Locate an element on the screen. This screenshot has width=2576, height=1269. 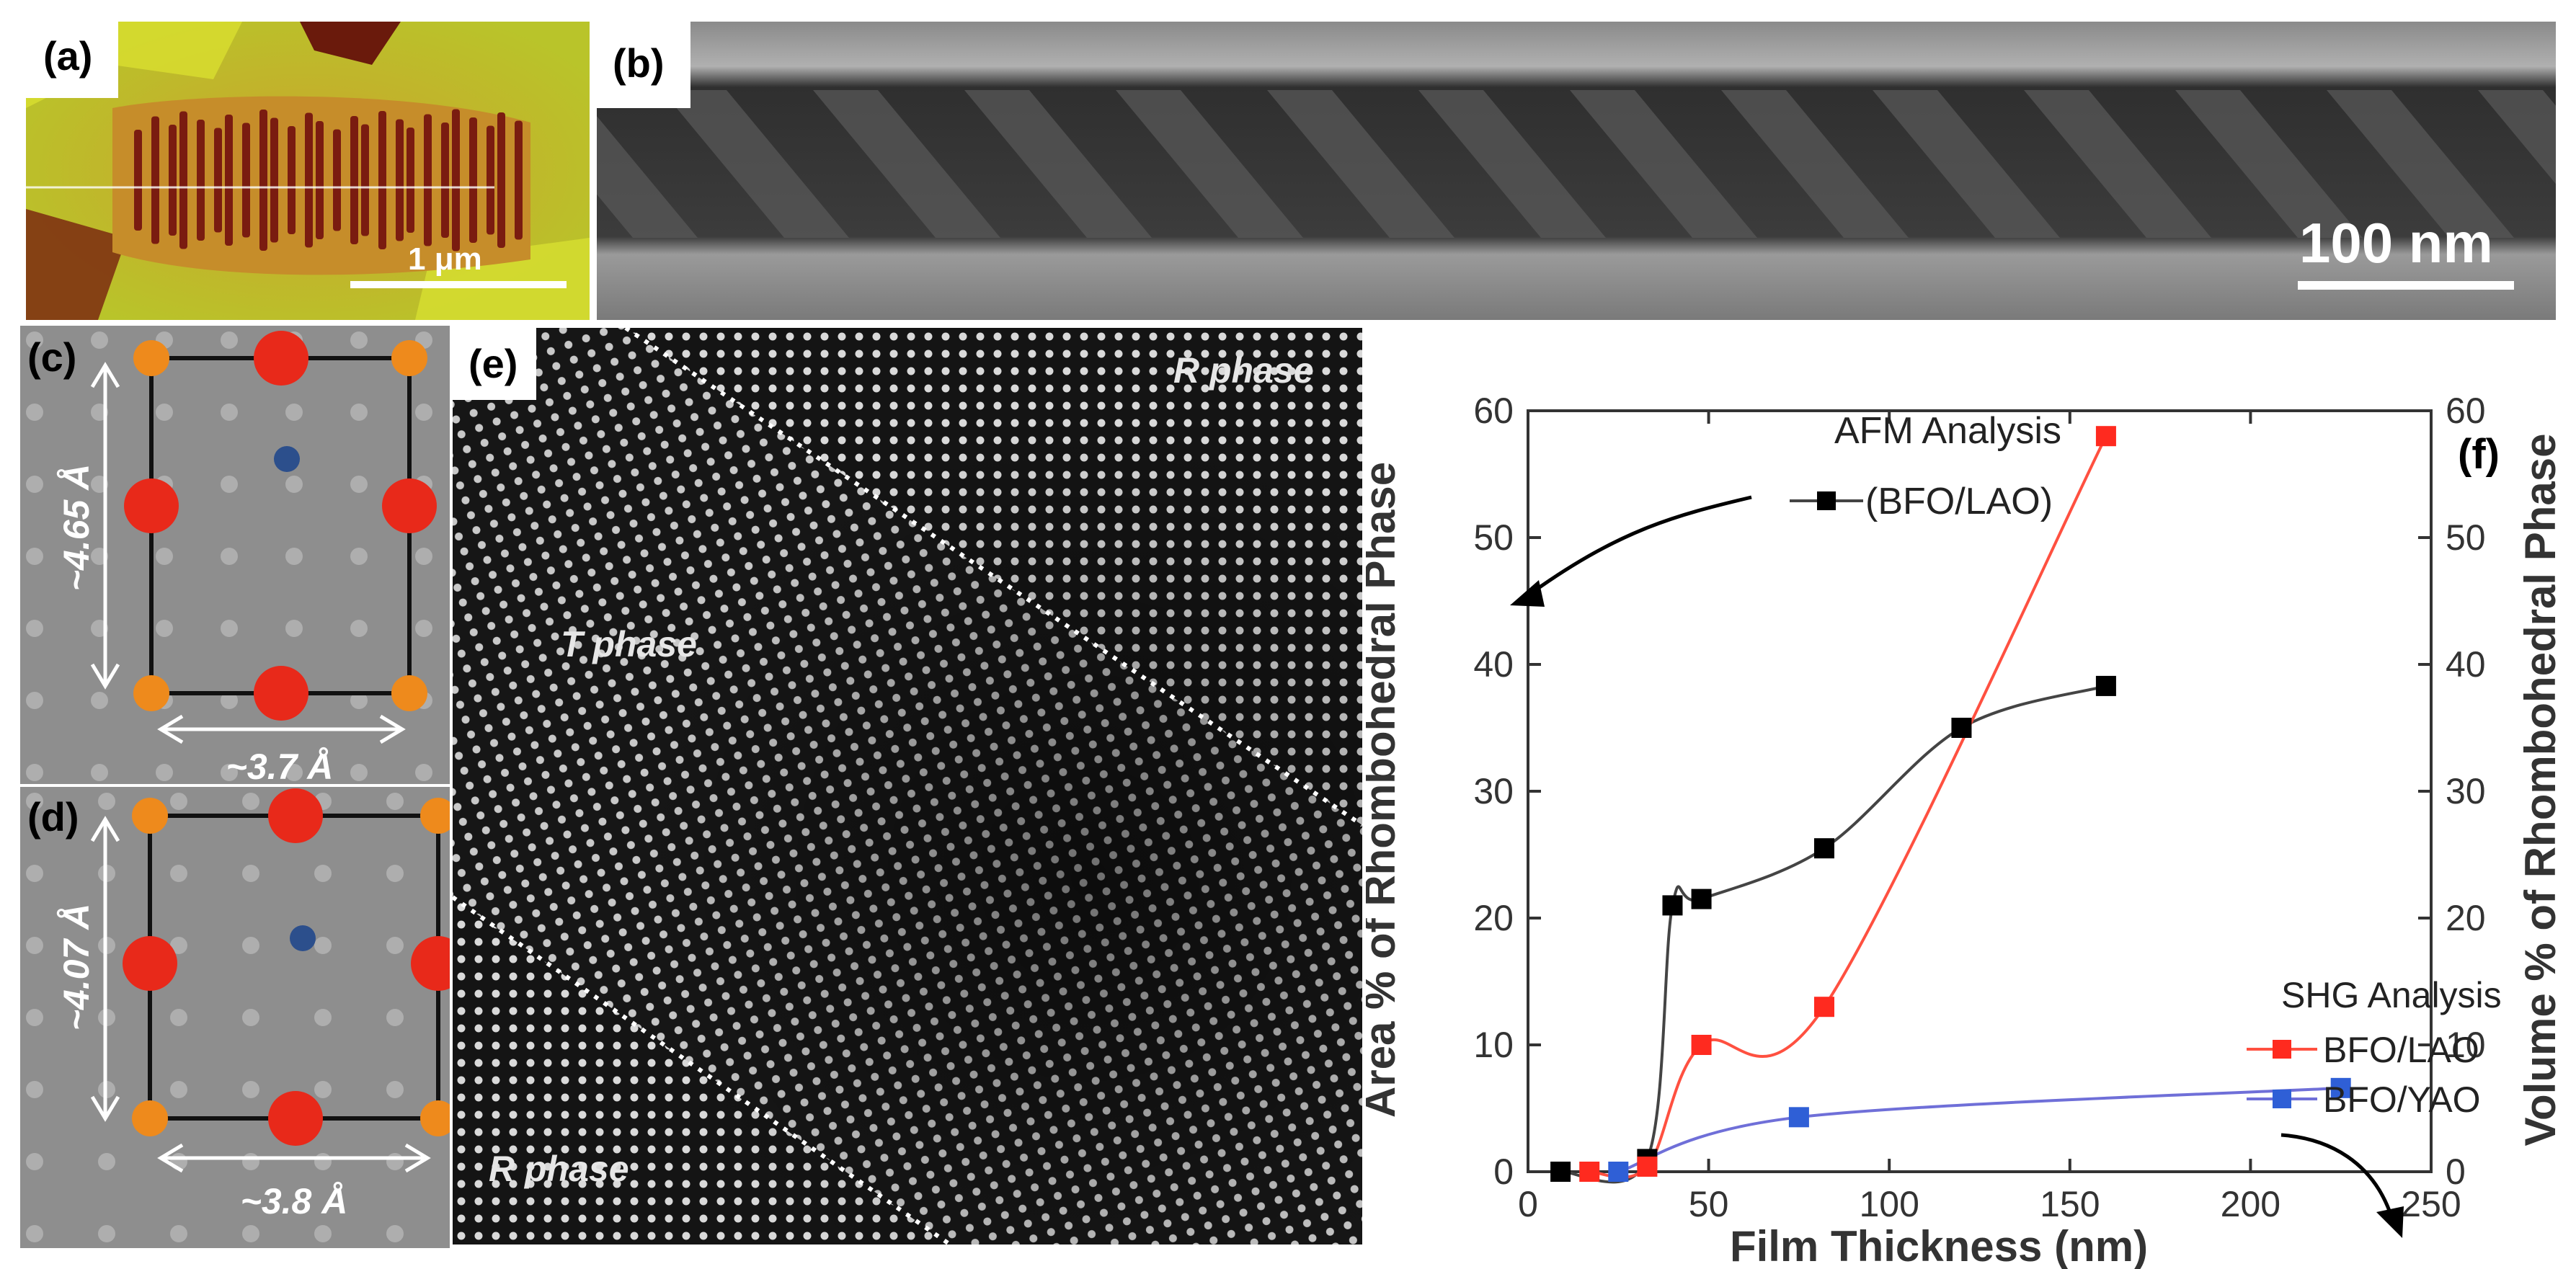
region-label-r-top: R phase is located at coordinates (1243, 370).